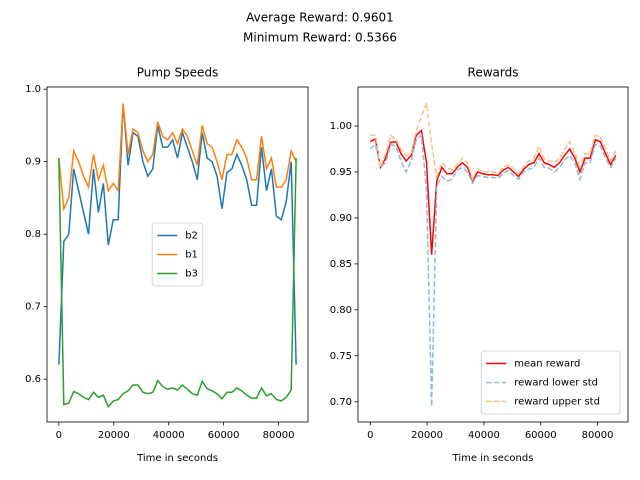 The image size is (640, 480). What do you see at coordinates (191, 236) in the screenshot?
I see `legend-label: b2` at bounding box center [191, 236].